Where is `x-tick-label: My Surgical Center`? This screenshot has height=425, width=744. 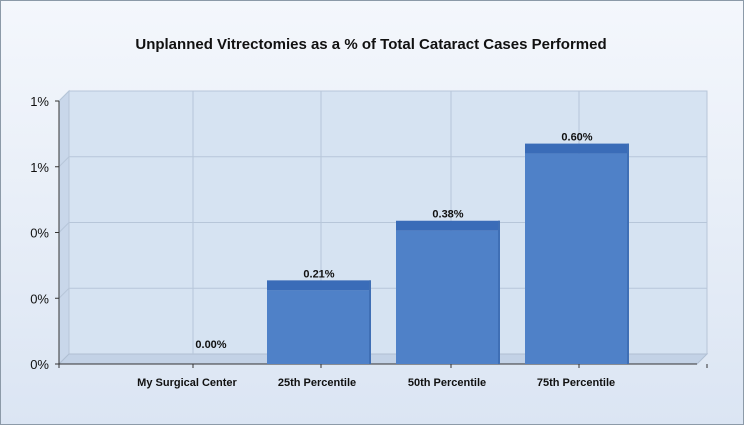 x-tick-label: My Surgical Center is located at coordinates (187, 383).